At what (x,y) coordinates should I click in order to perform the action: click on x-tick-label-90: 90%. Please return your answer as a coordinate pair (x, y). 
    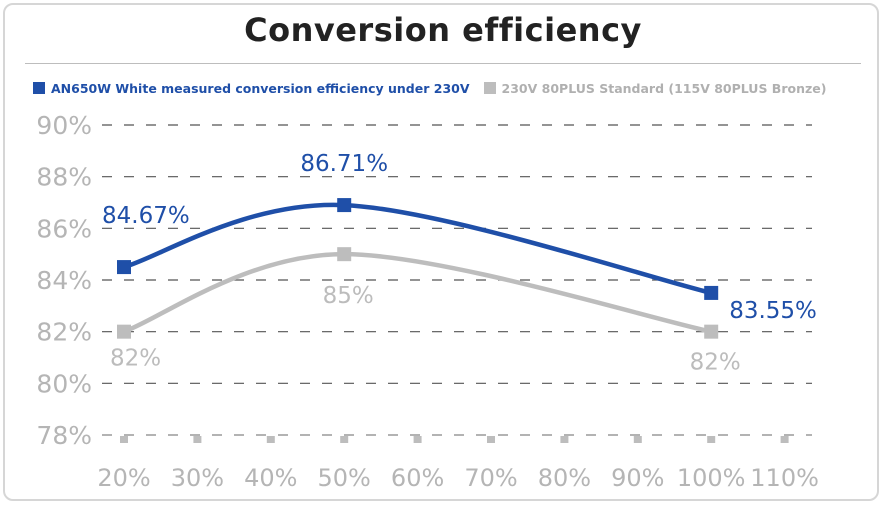
    Looking at the image, I should click on (637, 478).